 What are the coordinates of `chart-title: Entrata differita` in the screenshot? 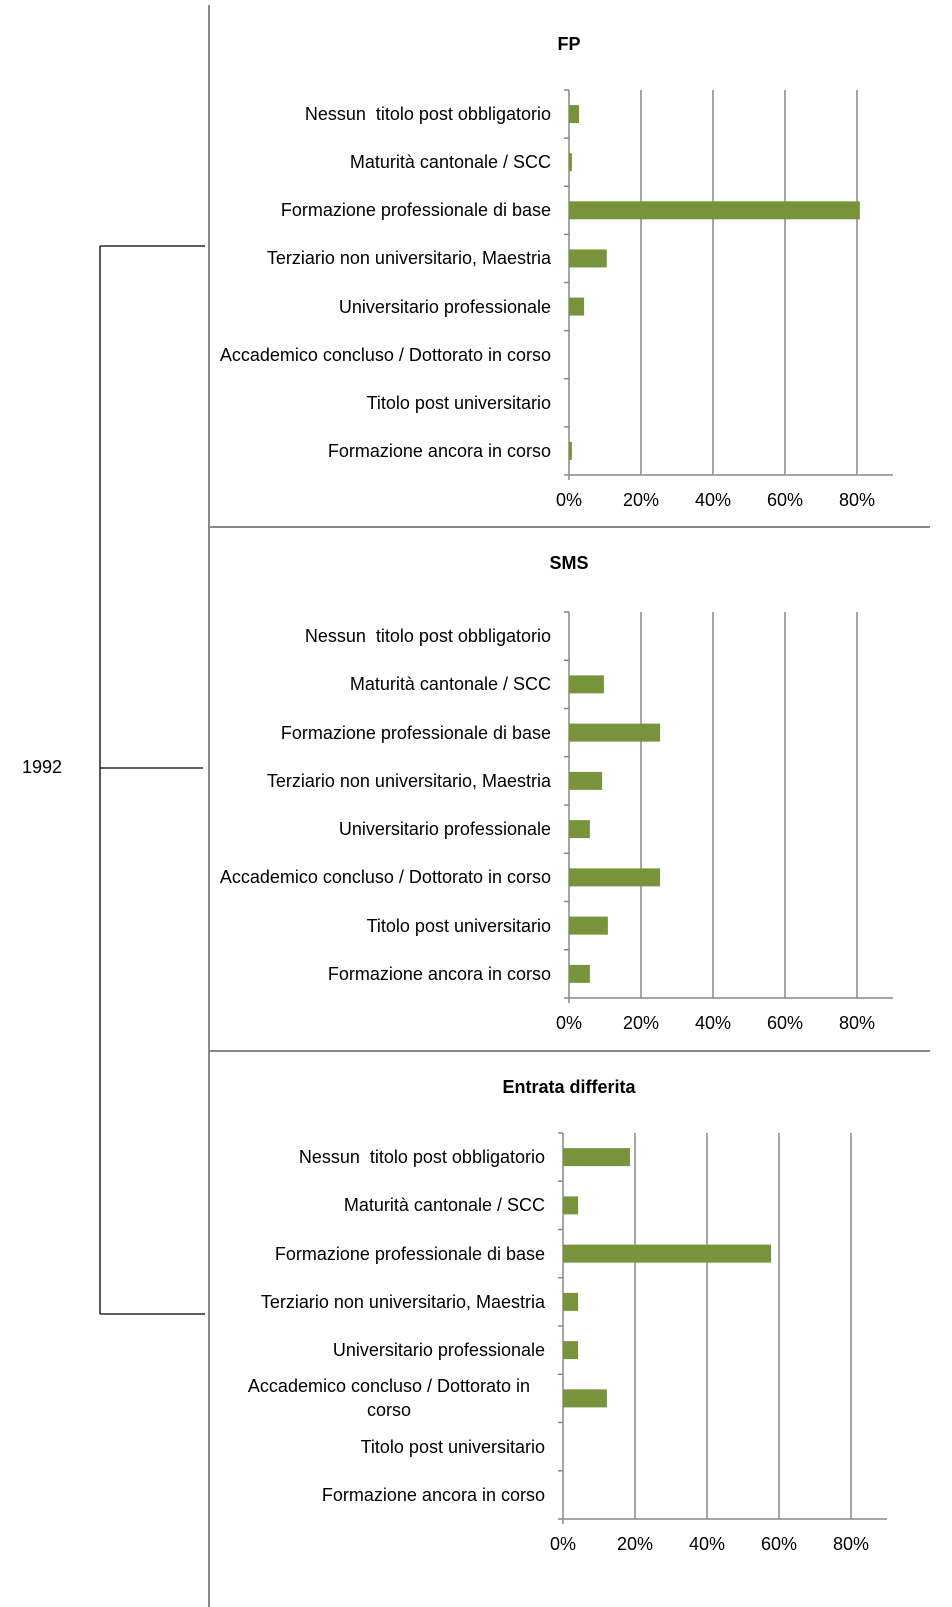 It's located at (569, 1087).